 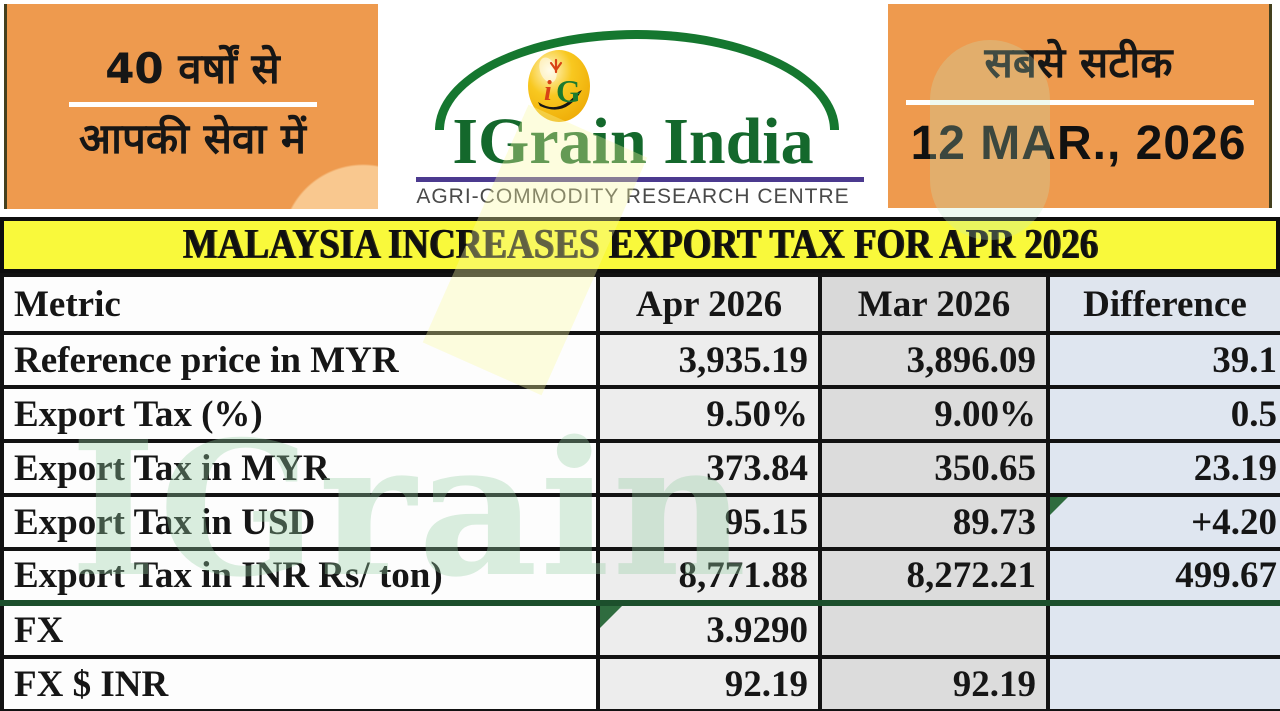 I want to click on column-header-metric: Metric, so click(x=300, y=304).